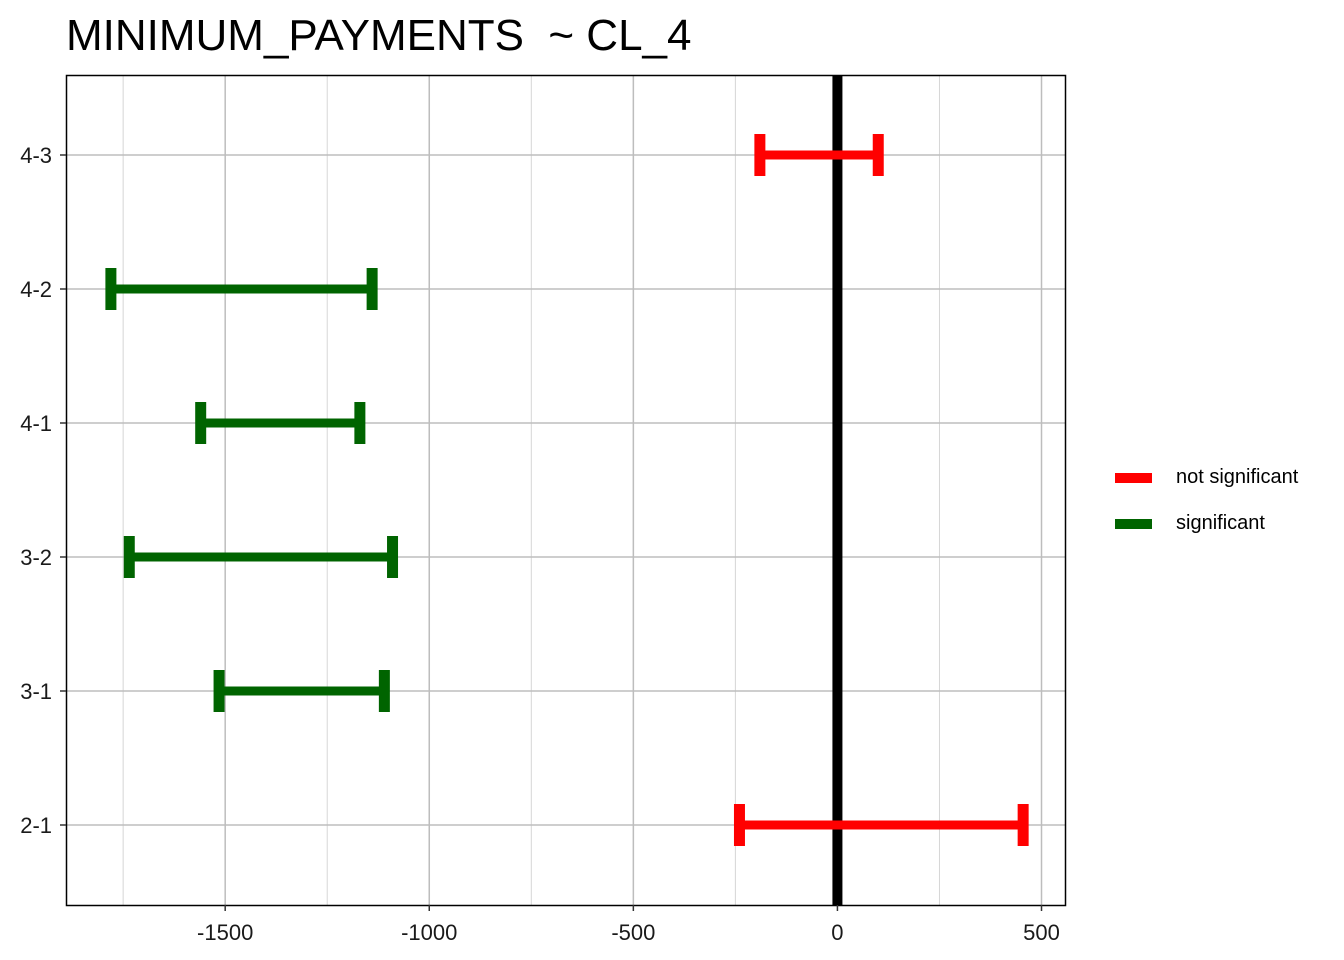 The image size is (1344, 960). I want to click on y-tick-label: 3-2, so click(36, 557).